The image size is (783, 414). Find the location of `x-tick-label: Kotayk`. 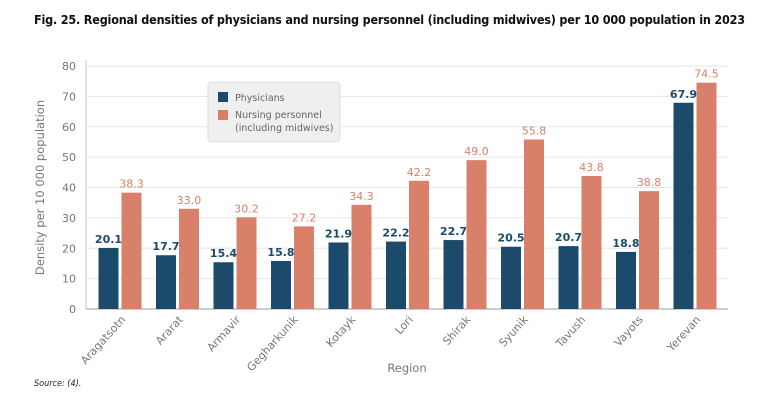

x-tick-label: Kotayk is located at coordinates (341, 331).